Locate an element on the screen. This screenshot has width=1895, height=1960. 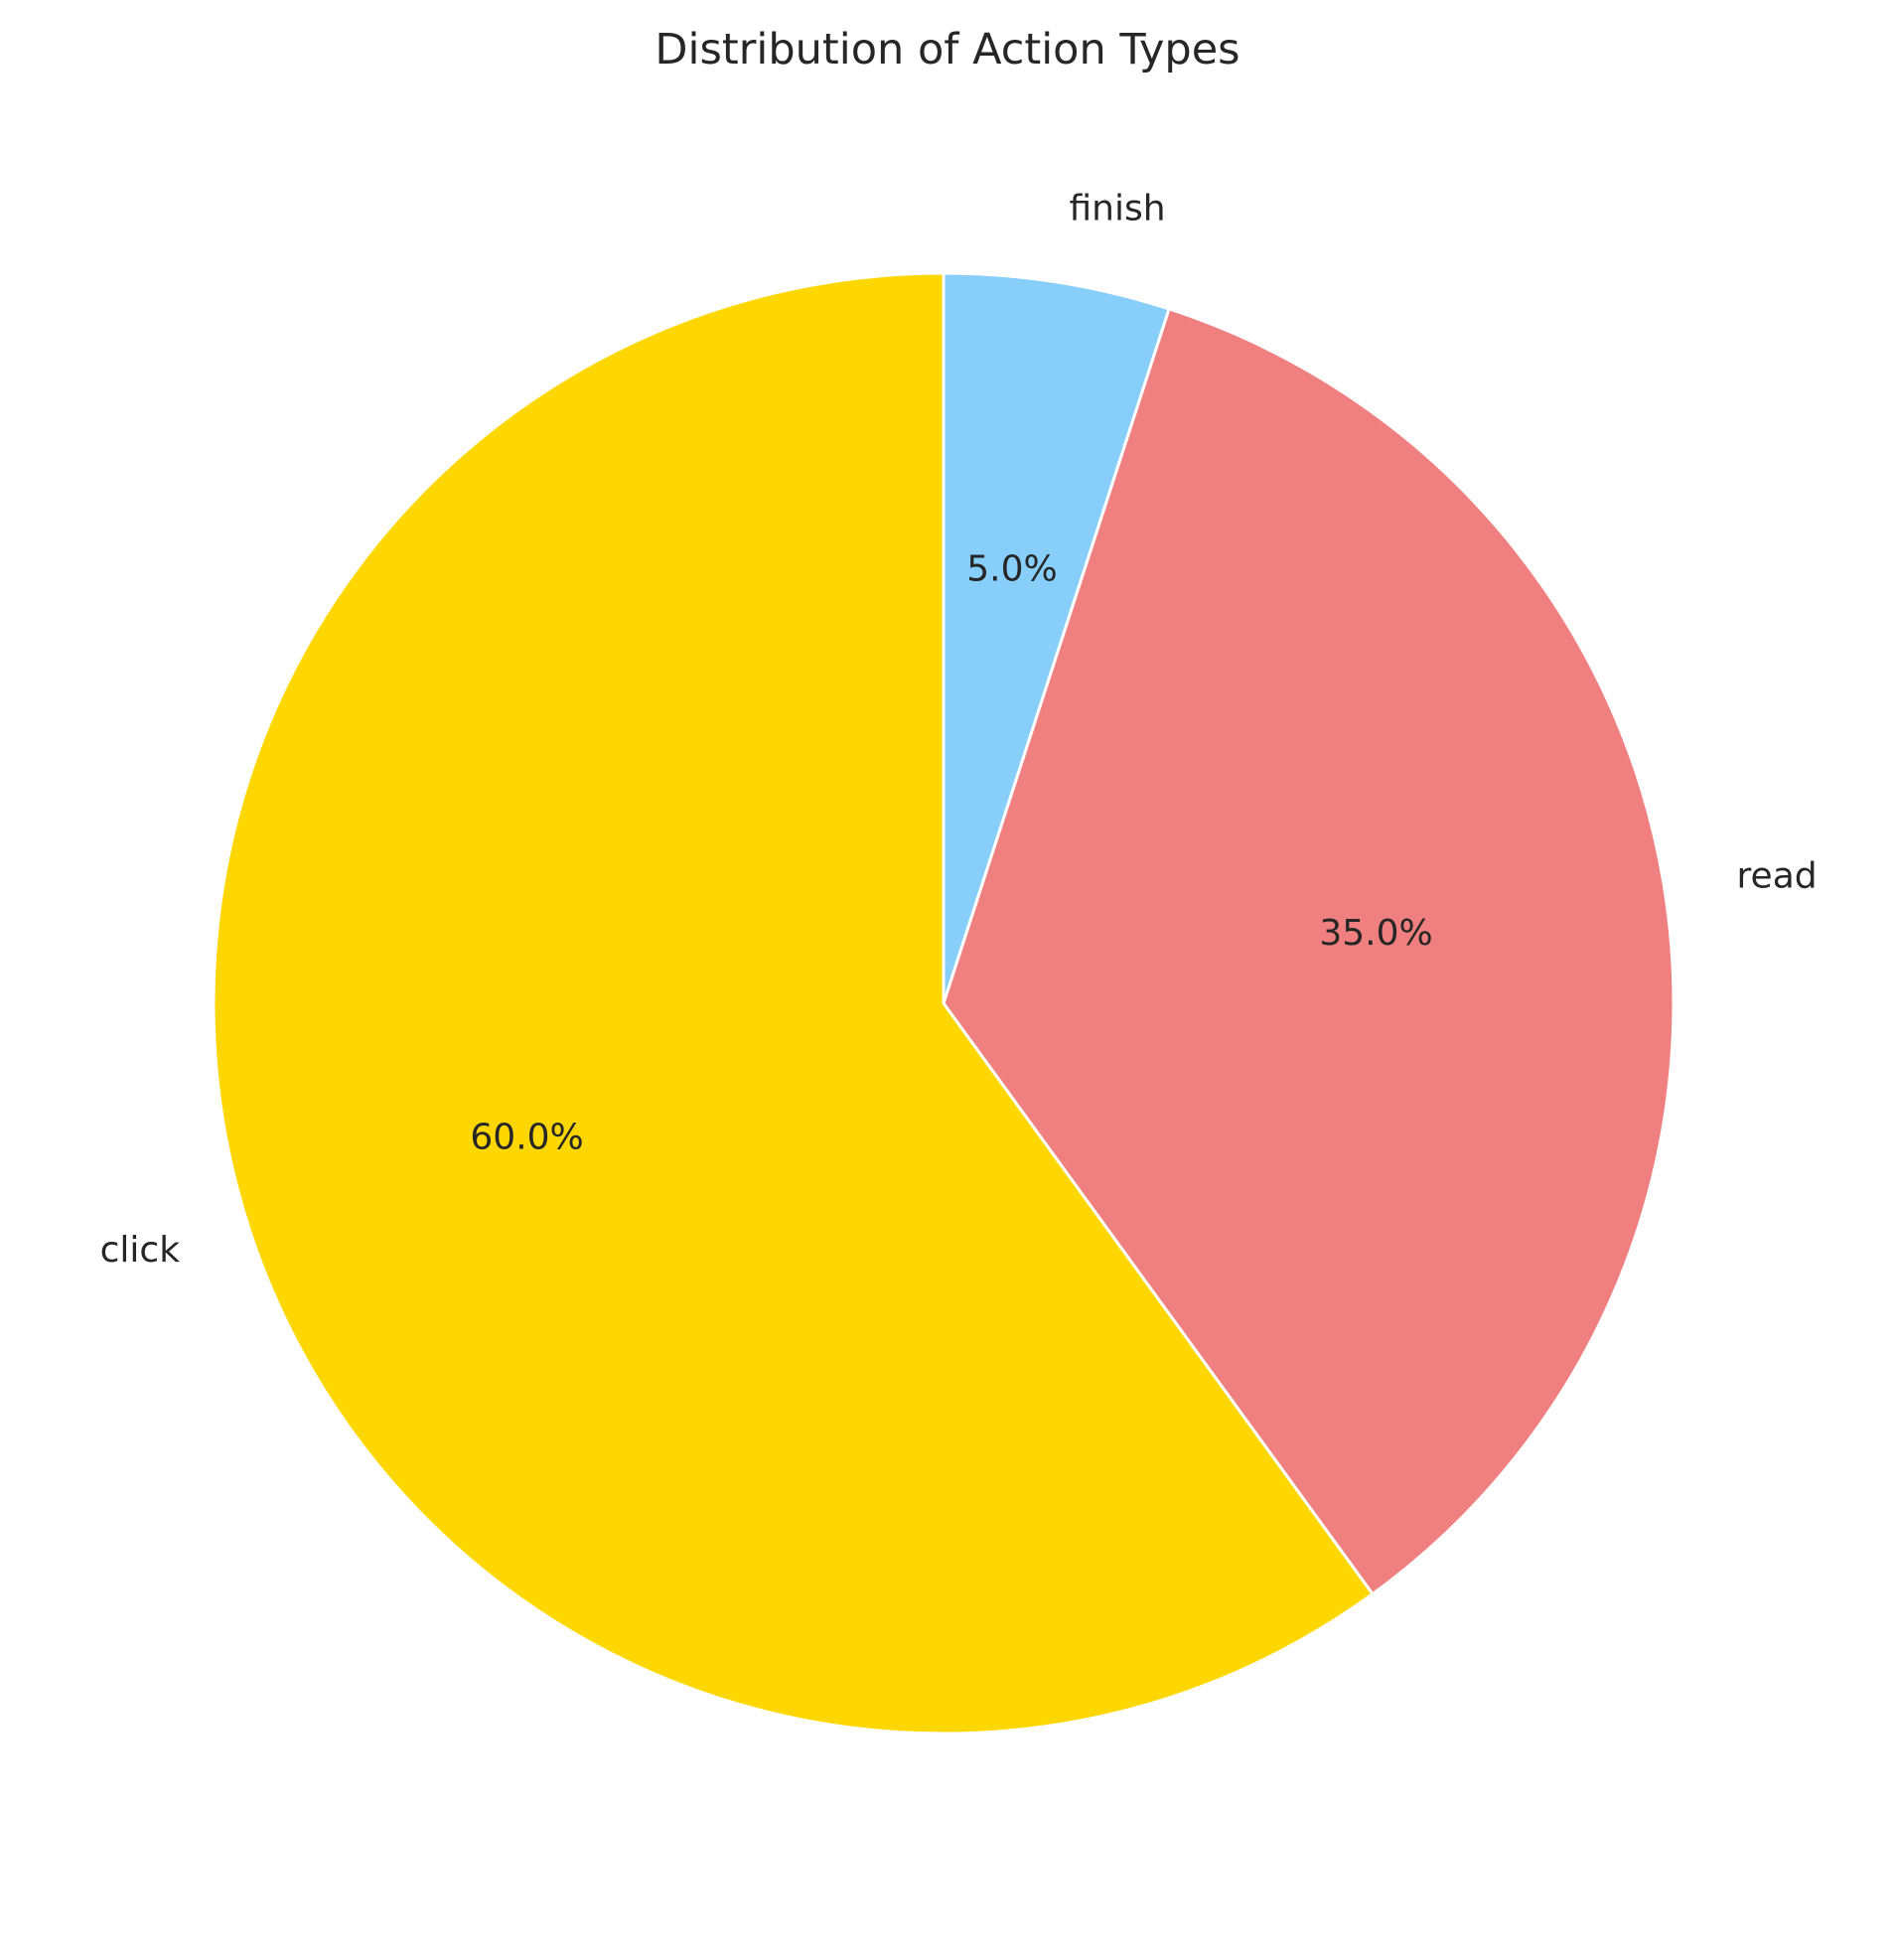
chart-title: Distribution of Action Types is located at coordinates (947, 50).